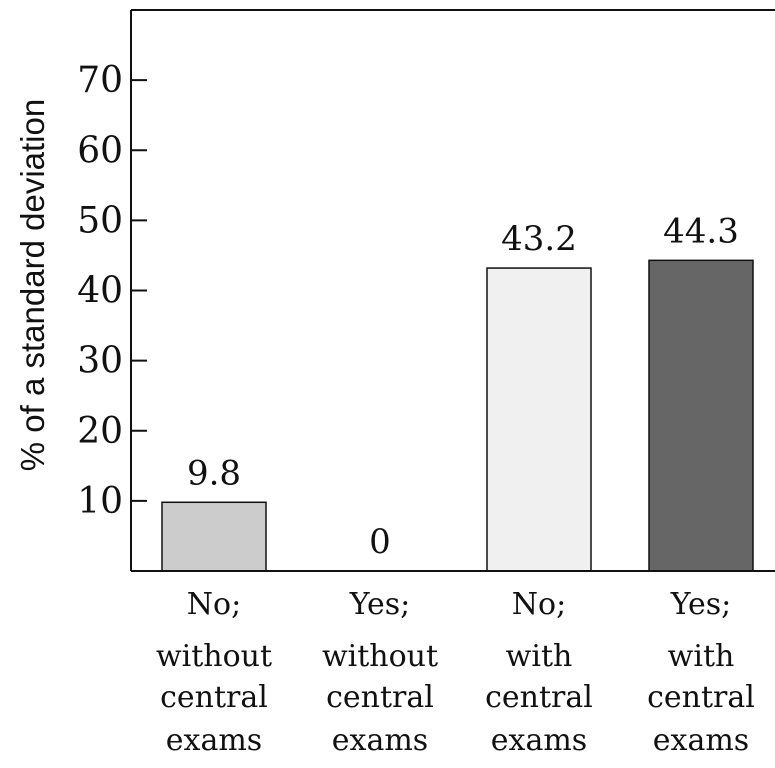 This screenshot has width=775, height=768. What do you see at coordinates (100, 150) in the screenshot?
I see `y-tick-label-60: 60` at bounding box center [100, 150].